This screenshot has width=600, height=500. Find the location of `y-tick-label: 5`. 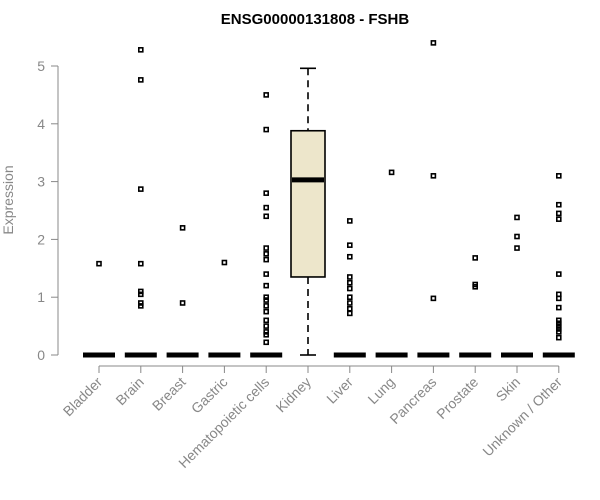

y-tick-label: 5 is located at coordinates (41, 66).